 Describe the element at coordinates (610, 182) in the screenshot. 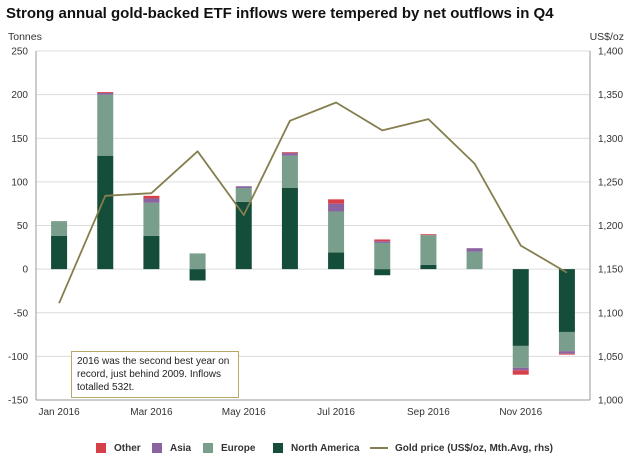

I see `y-right-tick-label: 1,250` at that location.